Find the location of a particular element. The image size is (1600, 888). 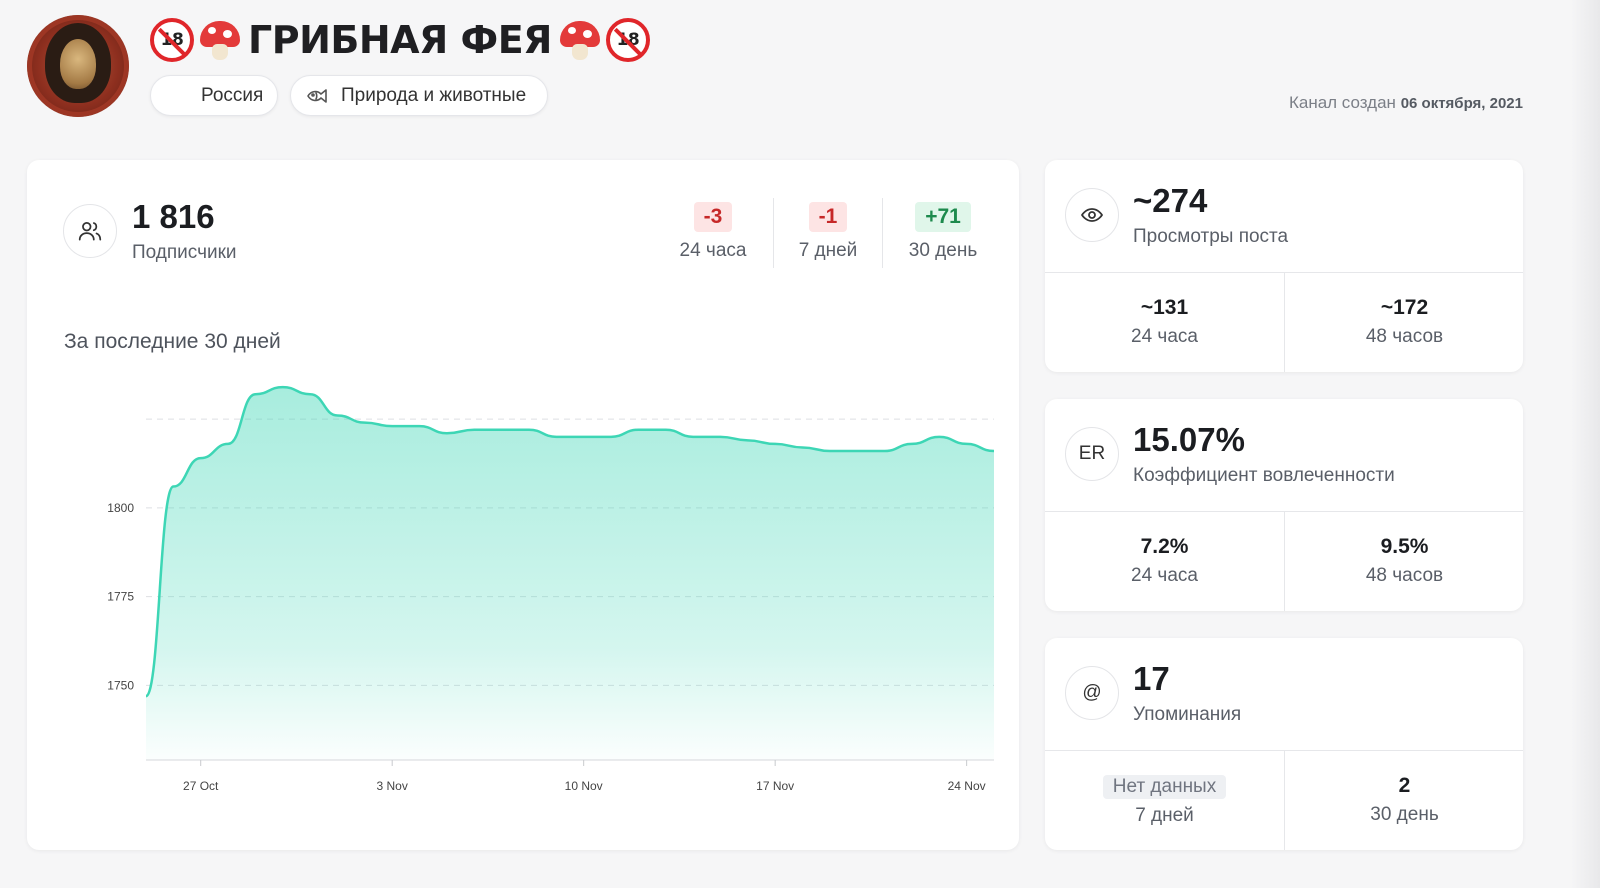

x-tick-label: 27 Oct is located at coordinates (201, 786).